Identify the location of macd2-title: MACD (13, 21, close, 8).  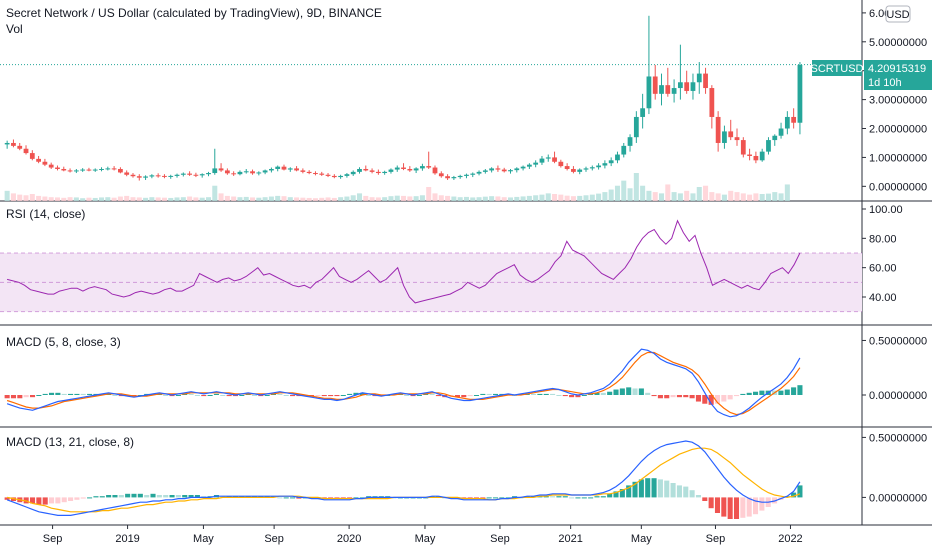
(70, 442).